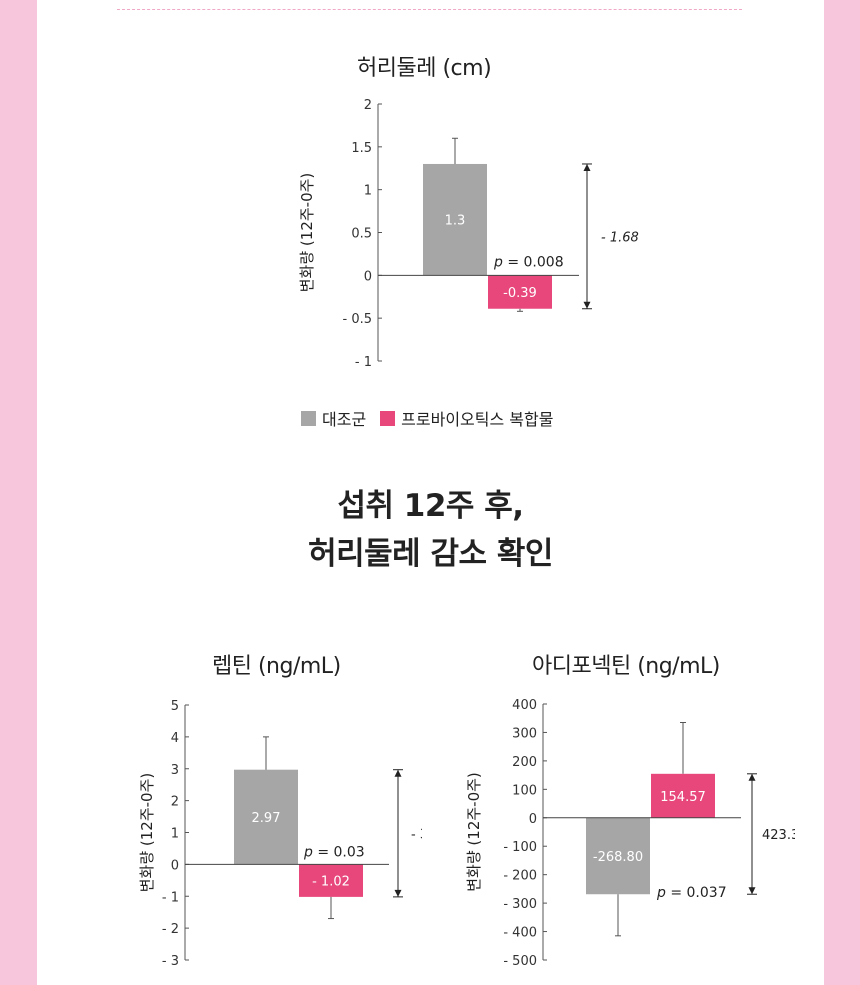 Image resolution: width=860 pixels, height=985 pixels. I want to click on difference-label: - 1.68, so click(620, 237).